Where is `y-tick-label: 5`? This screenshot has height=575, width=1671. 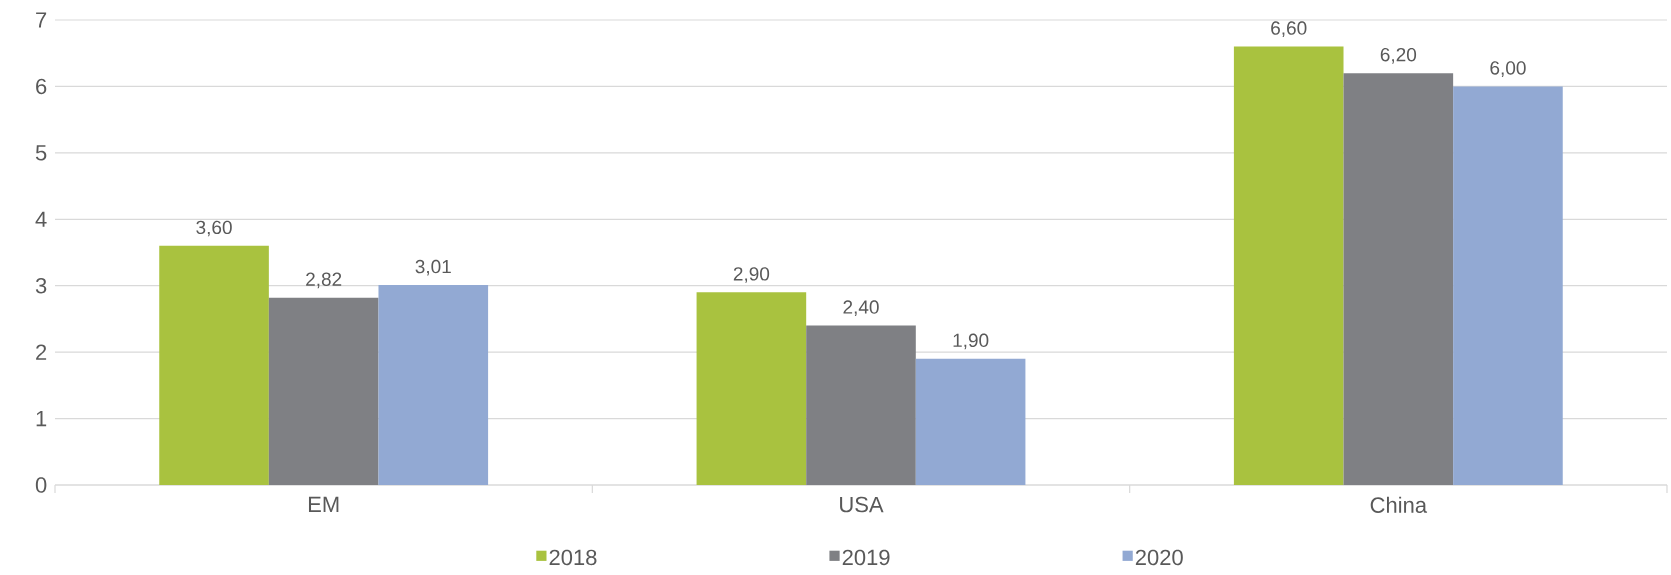 y-tick-label: 5 is located at coordinates (41, 153).